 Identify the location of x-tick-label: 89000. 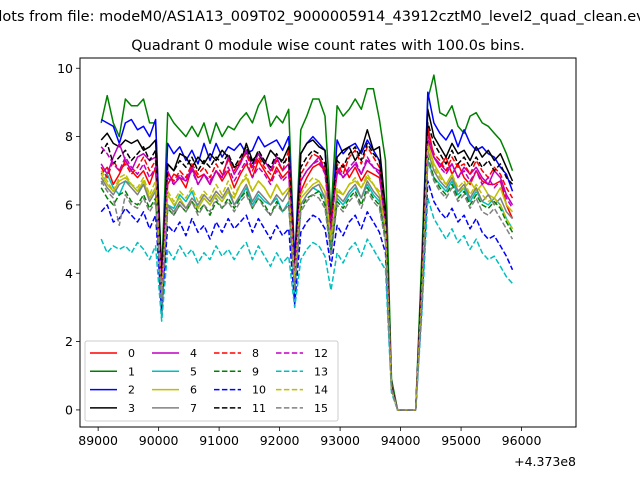
(98, 440).